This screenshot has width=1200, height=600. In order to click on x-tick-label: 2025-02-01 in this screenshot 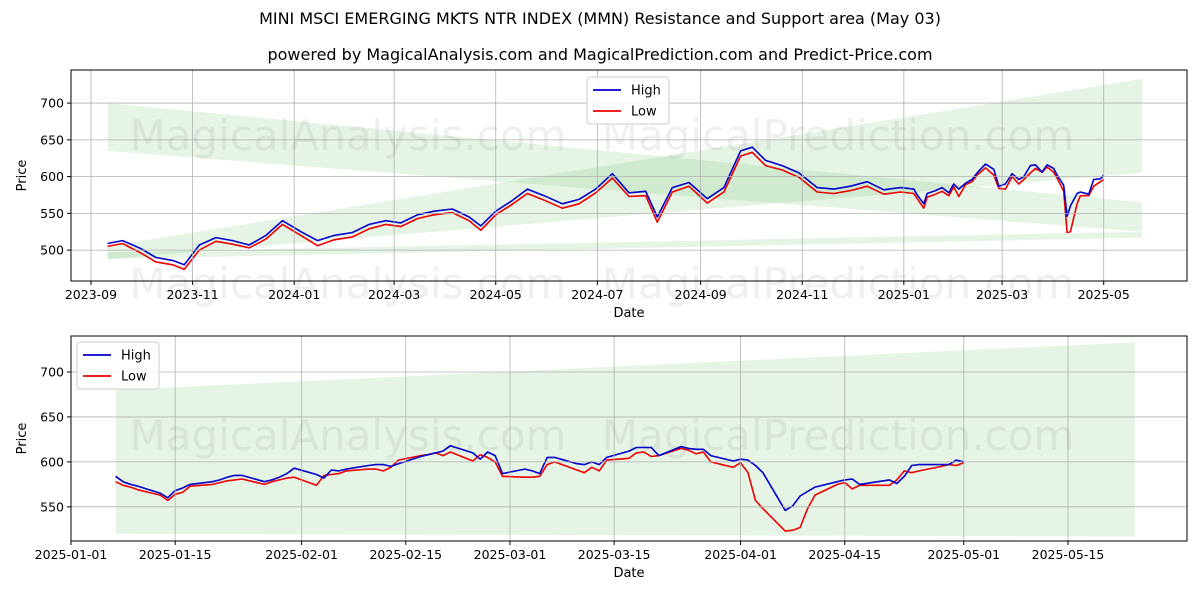, I will do `click(301, 554)`.